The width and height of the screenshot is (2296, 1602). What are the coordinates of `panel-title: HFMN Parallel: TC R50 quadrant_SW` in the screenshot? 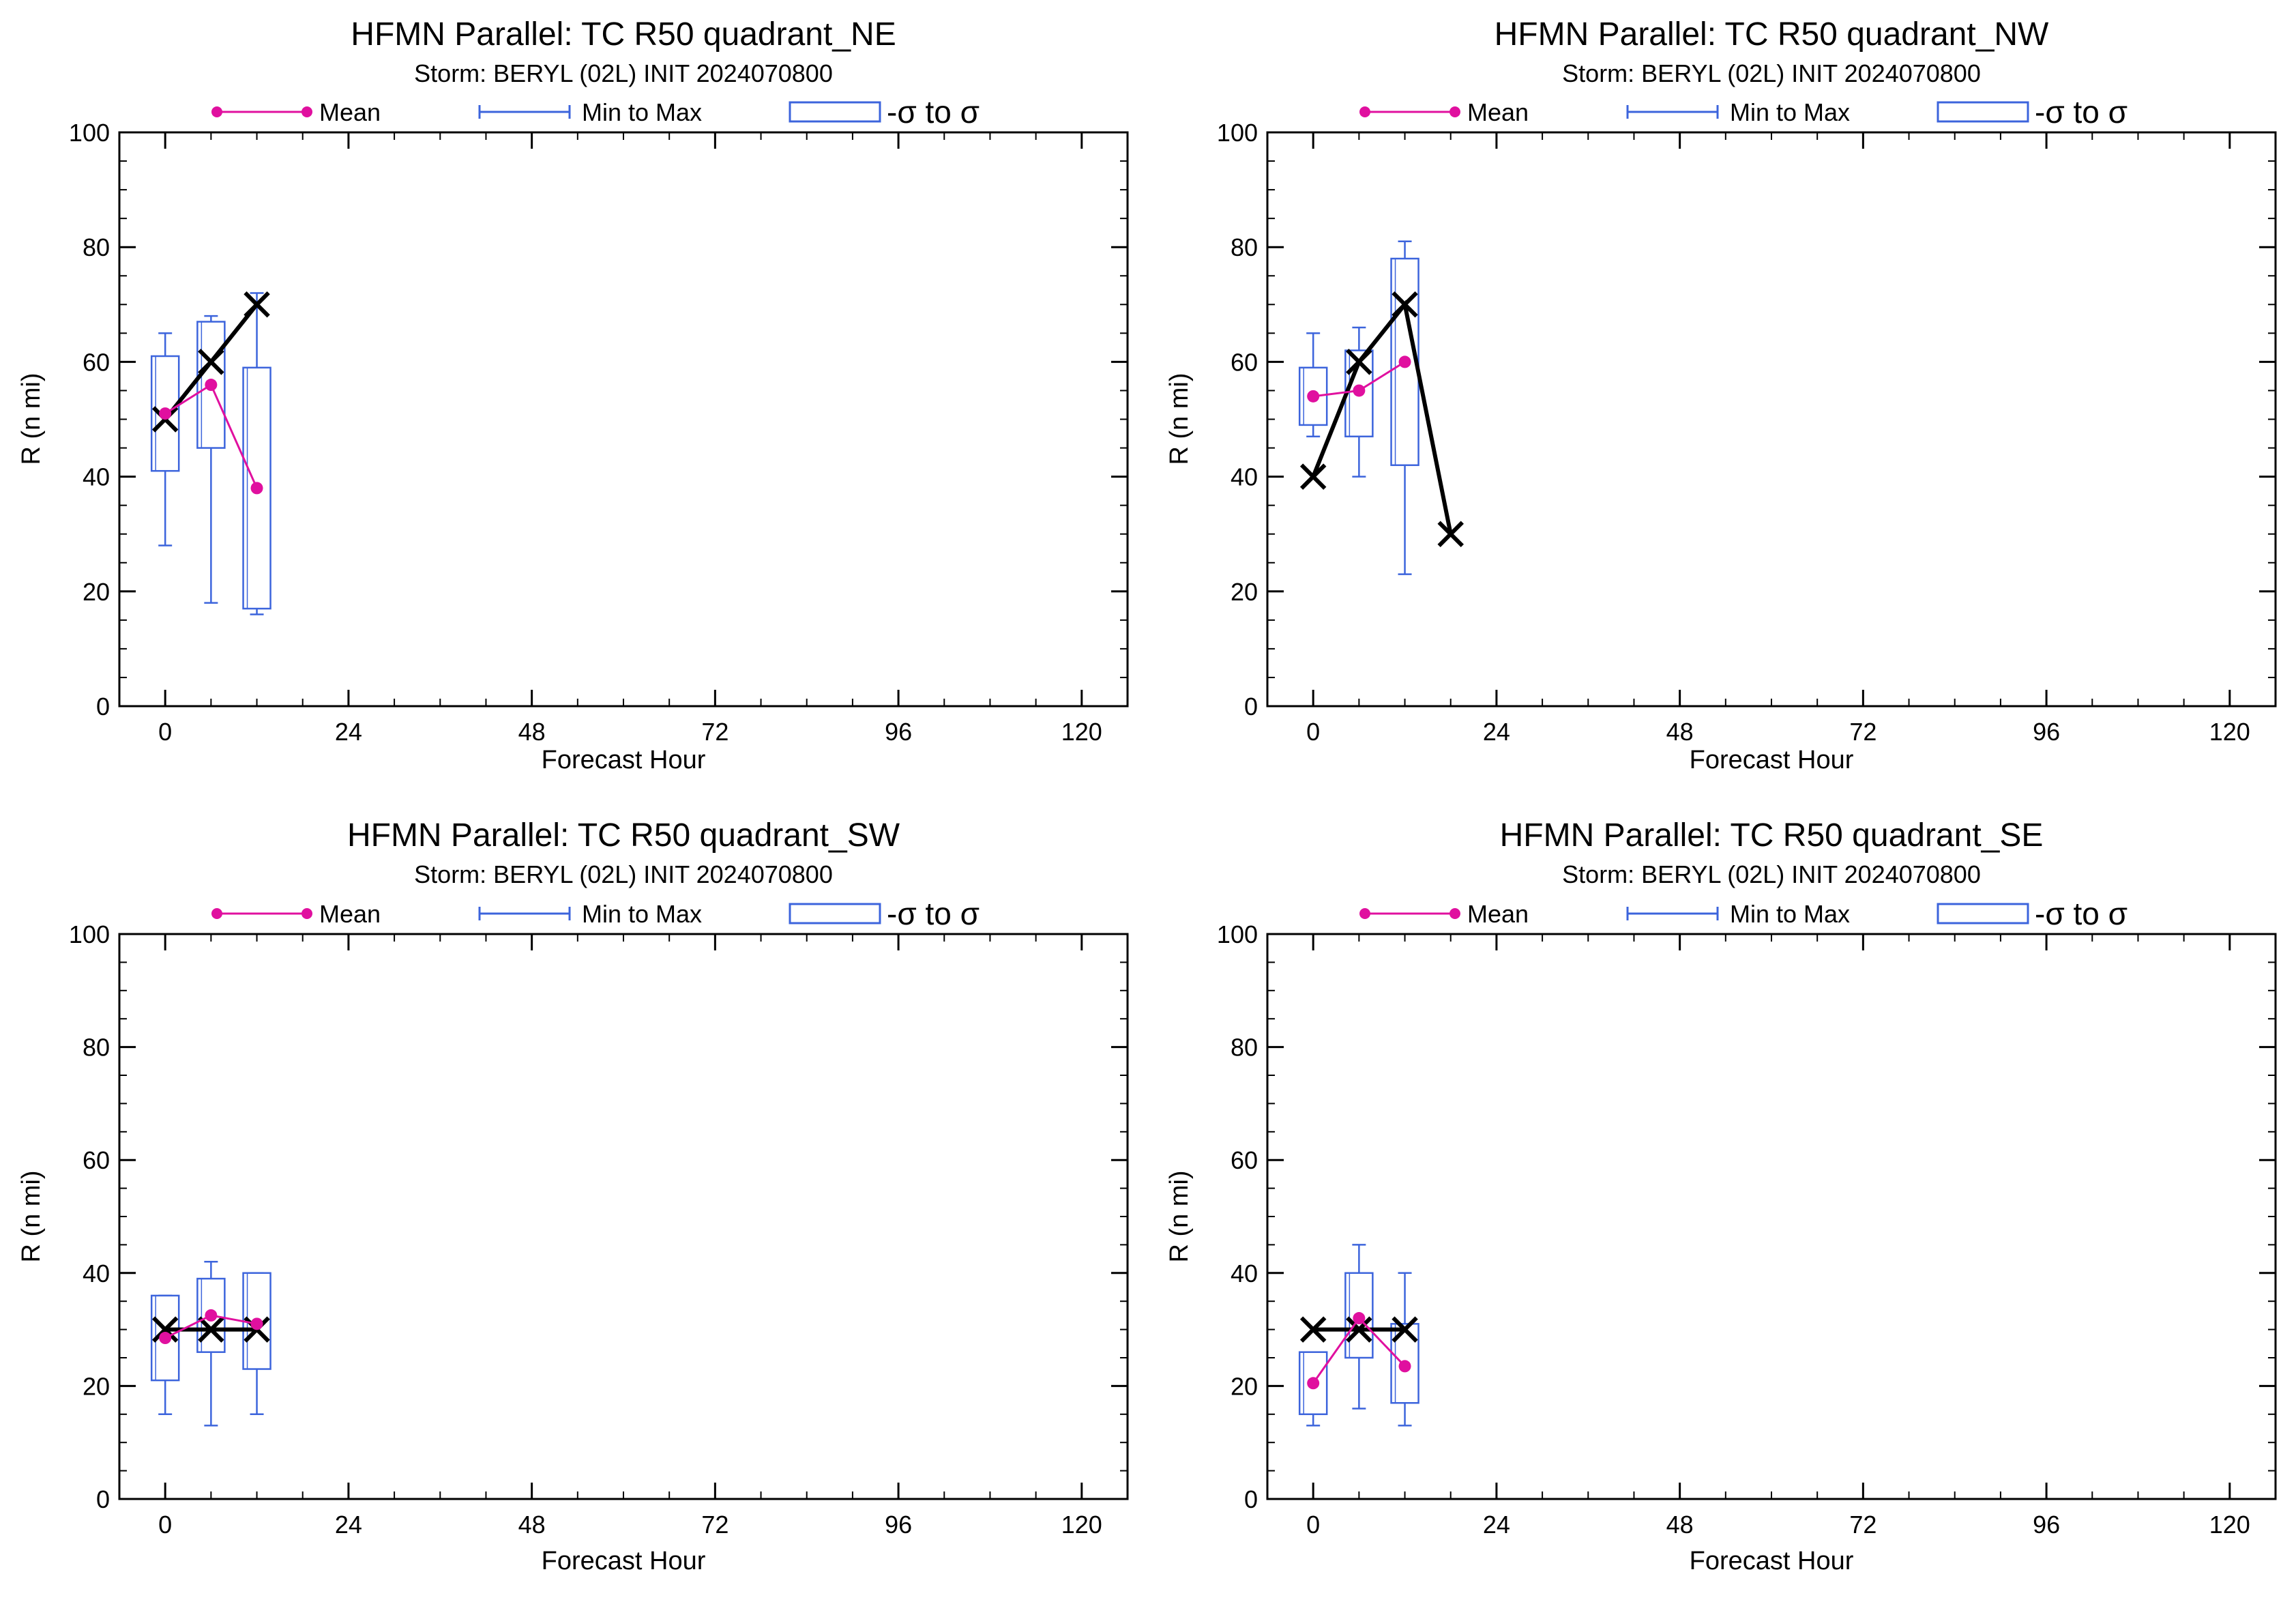 It's located at (623, 835).